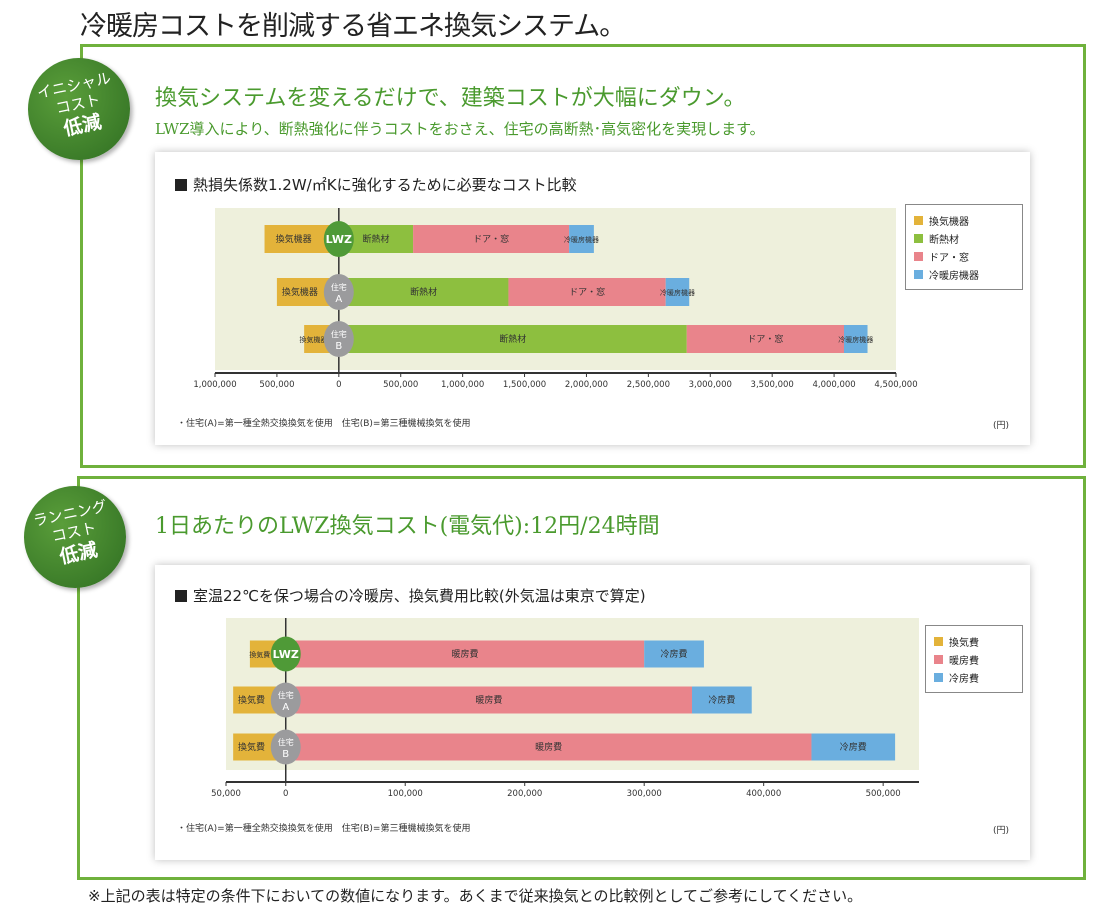  I want to click on chart-title: 室温22℃を保つ場合の冷暖房、換気費用比較(外気温は東京で算定), so click(410, 595).